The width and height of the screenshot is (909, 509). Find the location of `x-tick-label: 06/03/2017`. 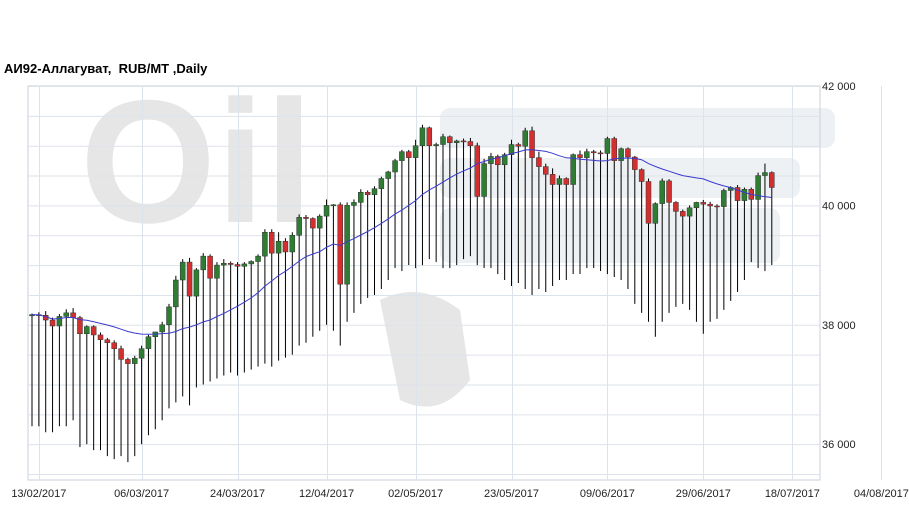

x-tick-label: 06/03/2017 is located at coordinates (141, 494).